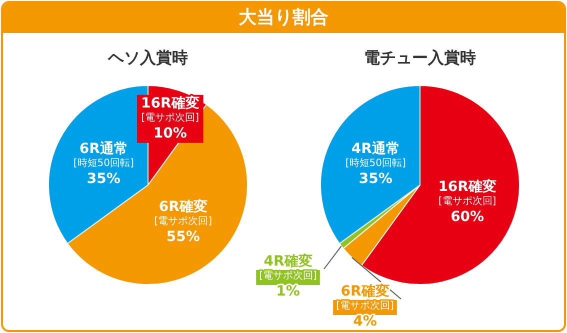 This screenshot has height=333, width=567. Describe the element at coordinates (147, 58) in the screenshot. I see `chart-title: ヘソ入賞時` at that location.